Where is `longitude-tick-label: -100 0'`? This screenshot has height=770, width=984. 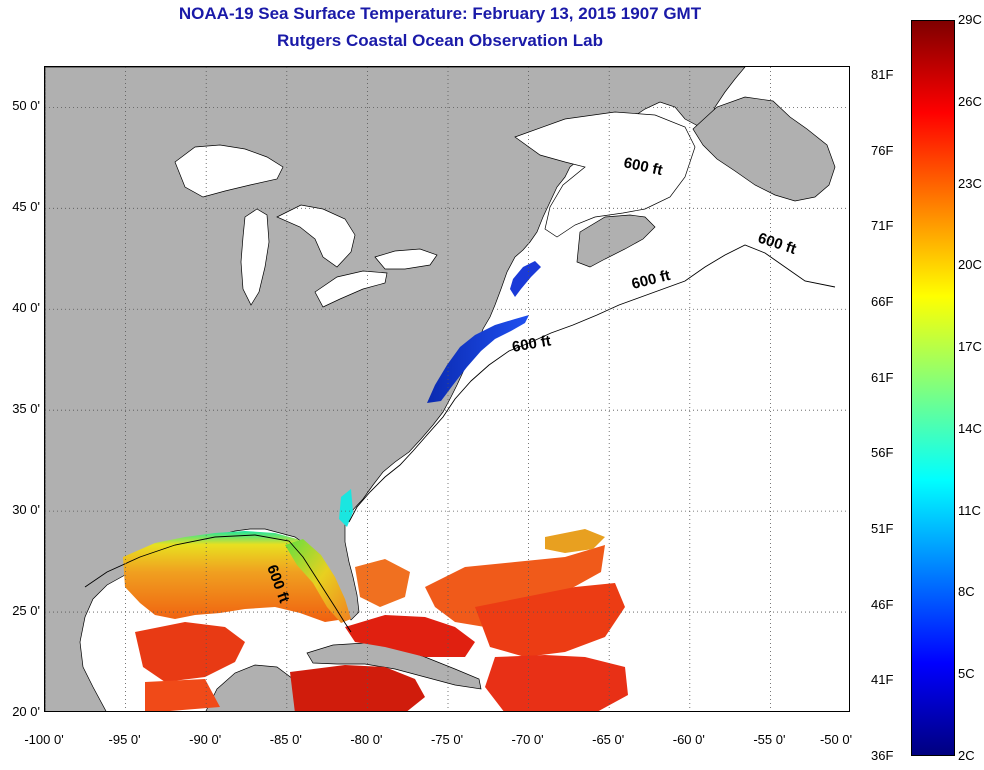
longitude-tick-label: -100 0' is located at coordinates (44, 739).